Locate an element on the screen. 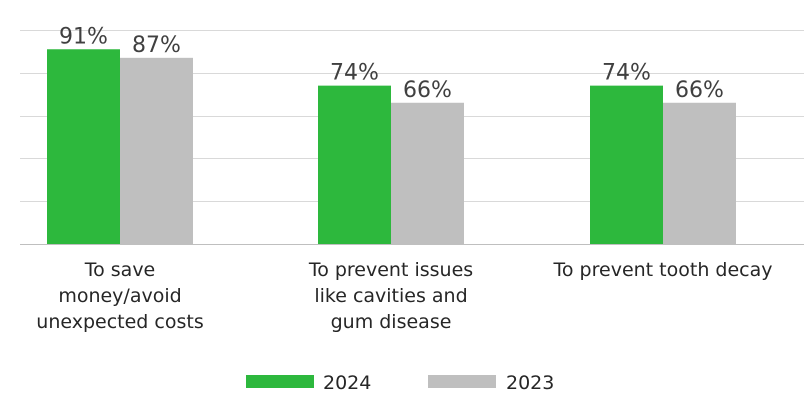 The height and width of the screenshot is (394, 804). data-label-2023-2: 66% is located at coordinates (699, 90).